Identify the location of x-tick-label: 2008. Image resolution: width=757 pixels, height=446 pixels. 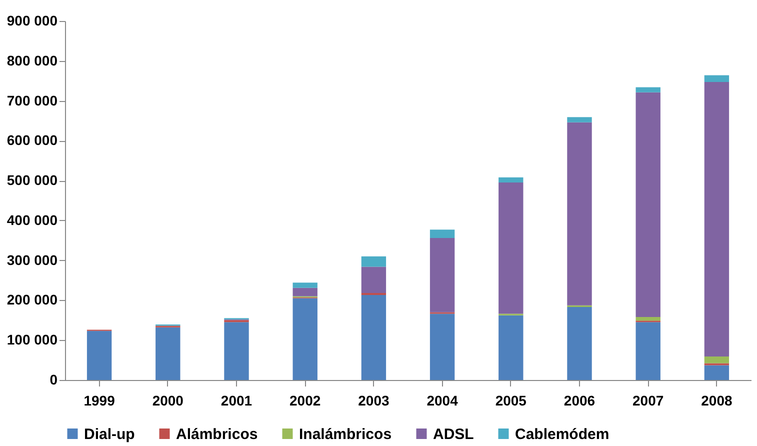
(716, 400).